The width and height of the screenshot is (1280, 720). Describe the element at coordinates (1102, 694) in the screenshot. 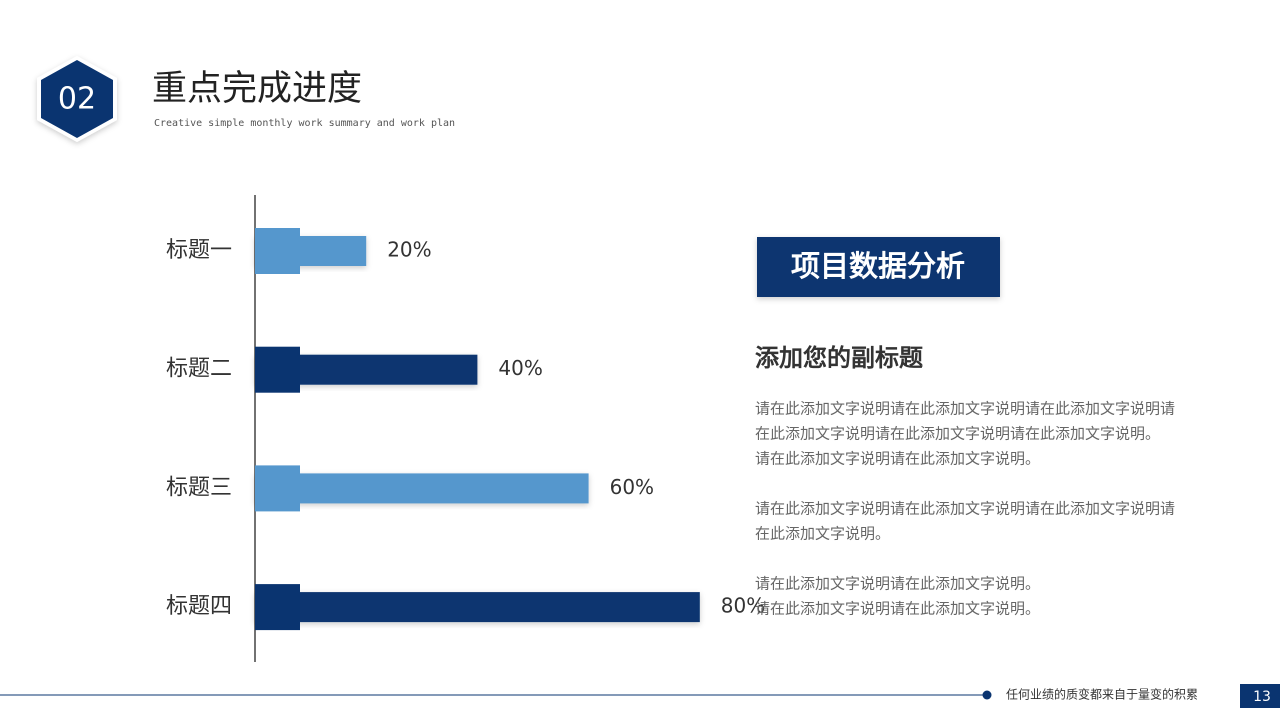

I see `footer-slogan: 任何业绩的质变都来自于量变的积累` at that location.